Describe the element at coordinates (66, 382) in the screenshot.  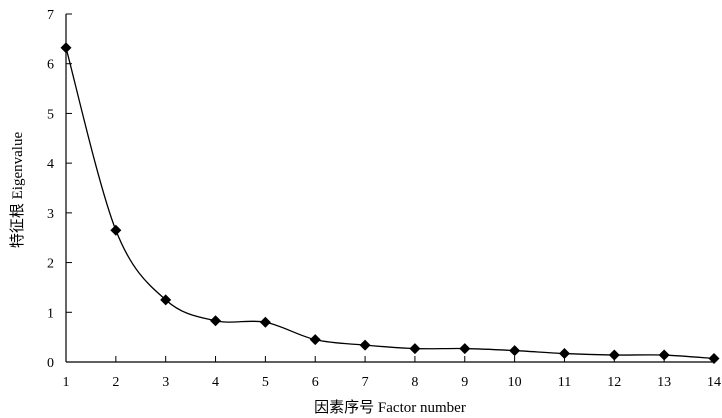
I see `x-tick-label: 1` at that location.